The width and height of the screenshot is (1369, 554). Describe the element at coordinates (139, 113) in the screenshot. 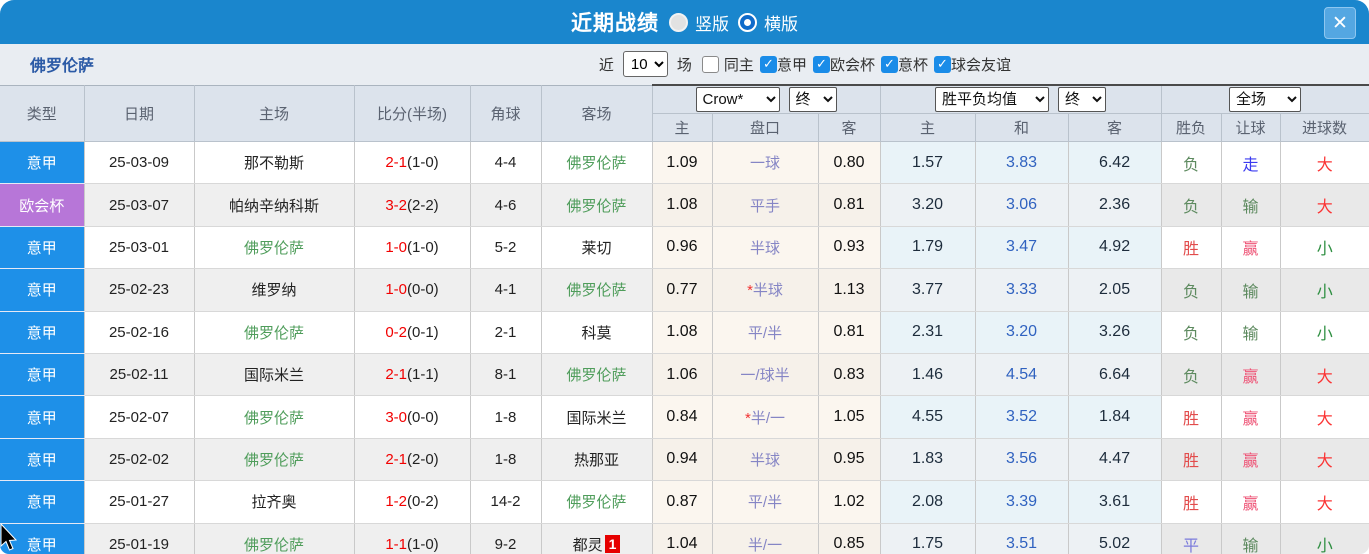

I see `col-header-date: 日期` at that location.